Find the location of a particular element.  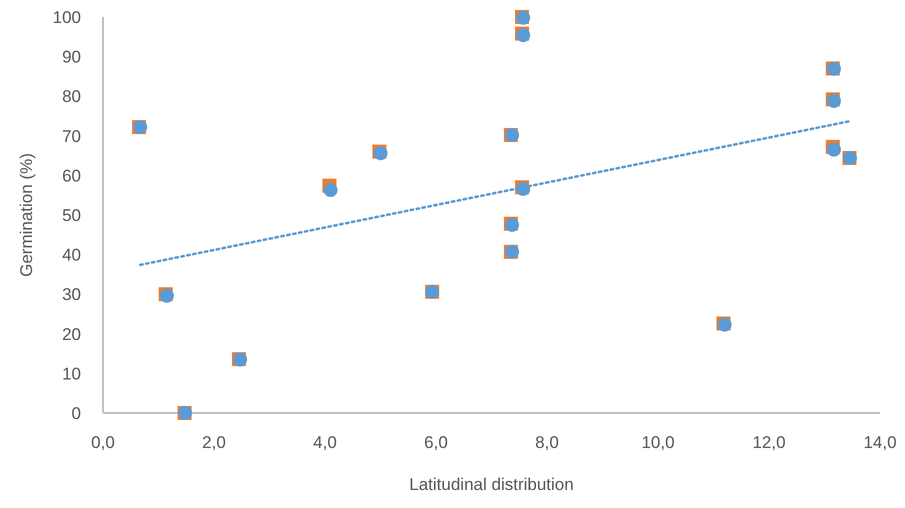

y-tick-label: 10 is located at coordinates (71, 374).